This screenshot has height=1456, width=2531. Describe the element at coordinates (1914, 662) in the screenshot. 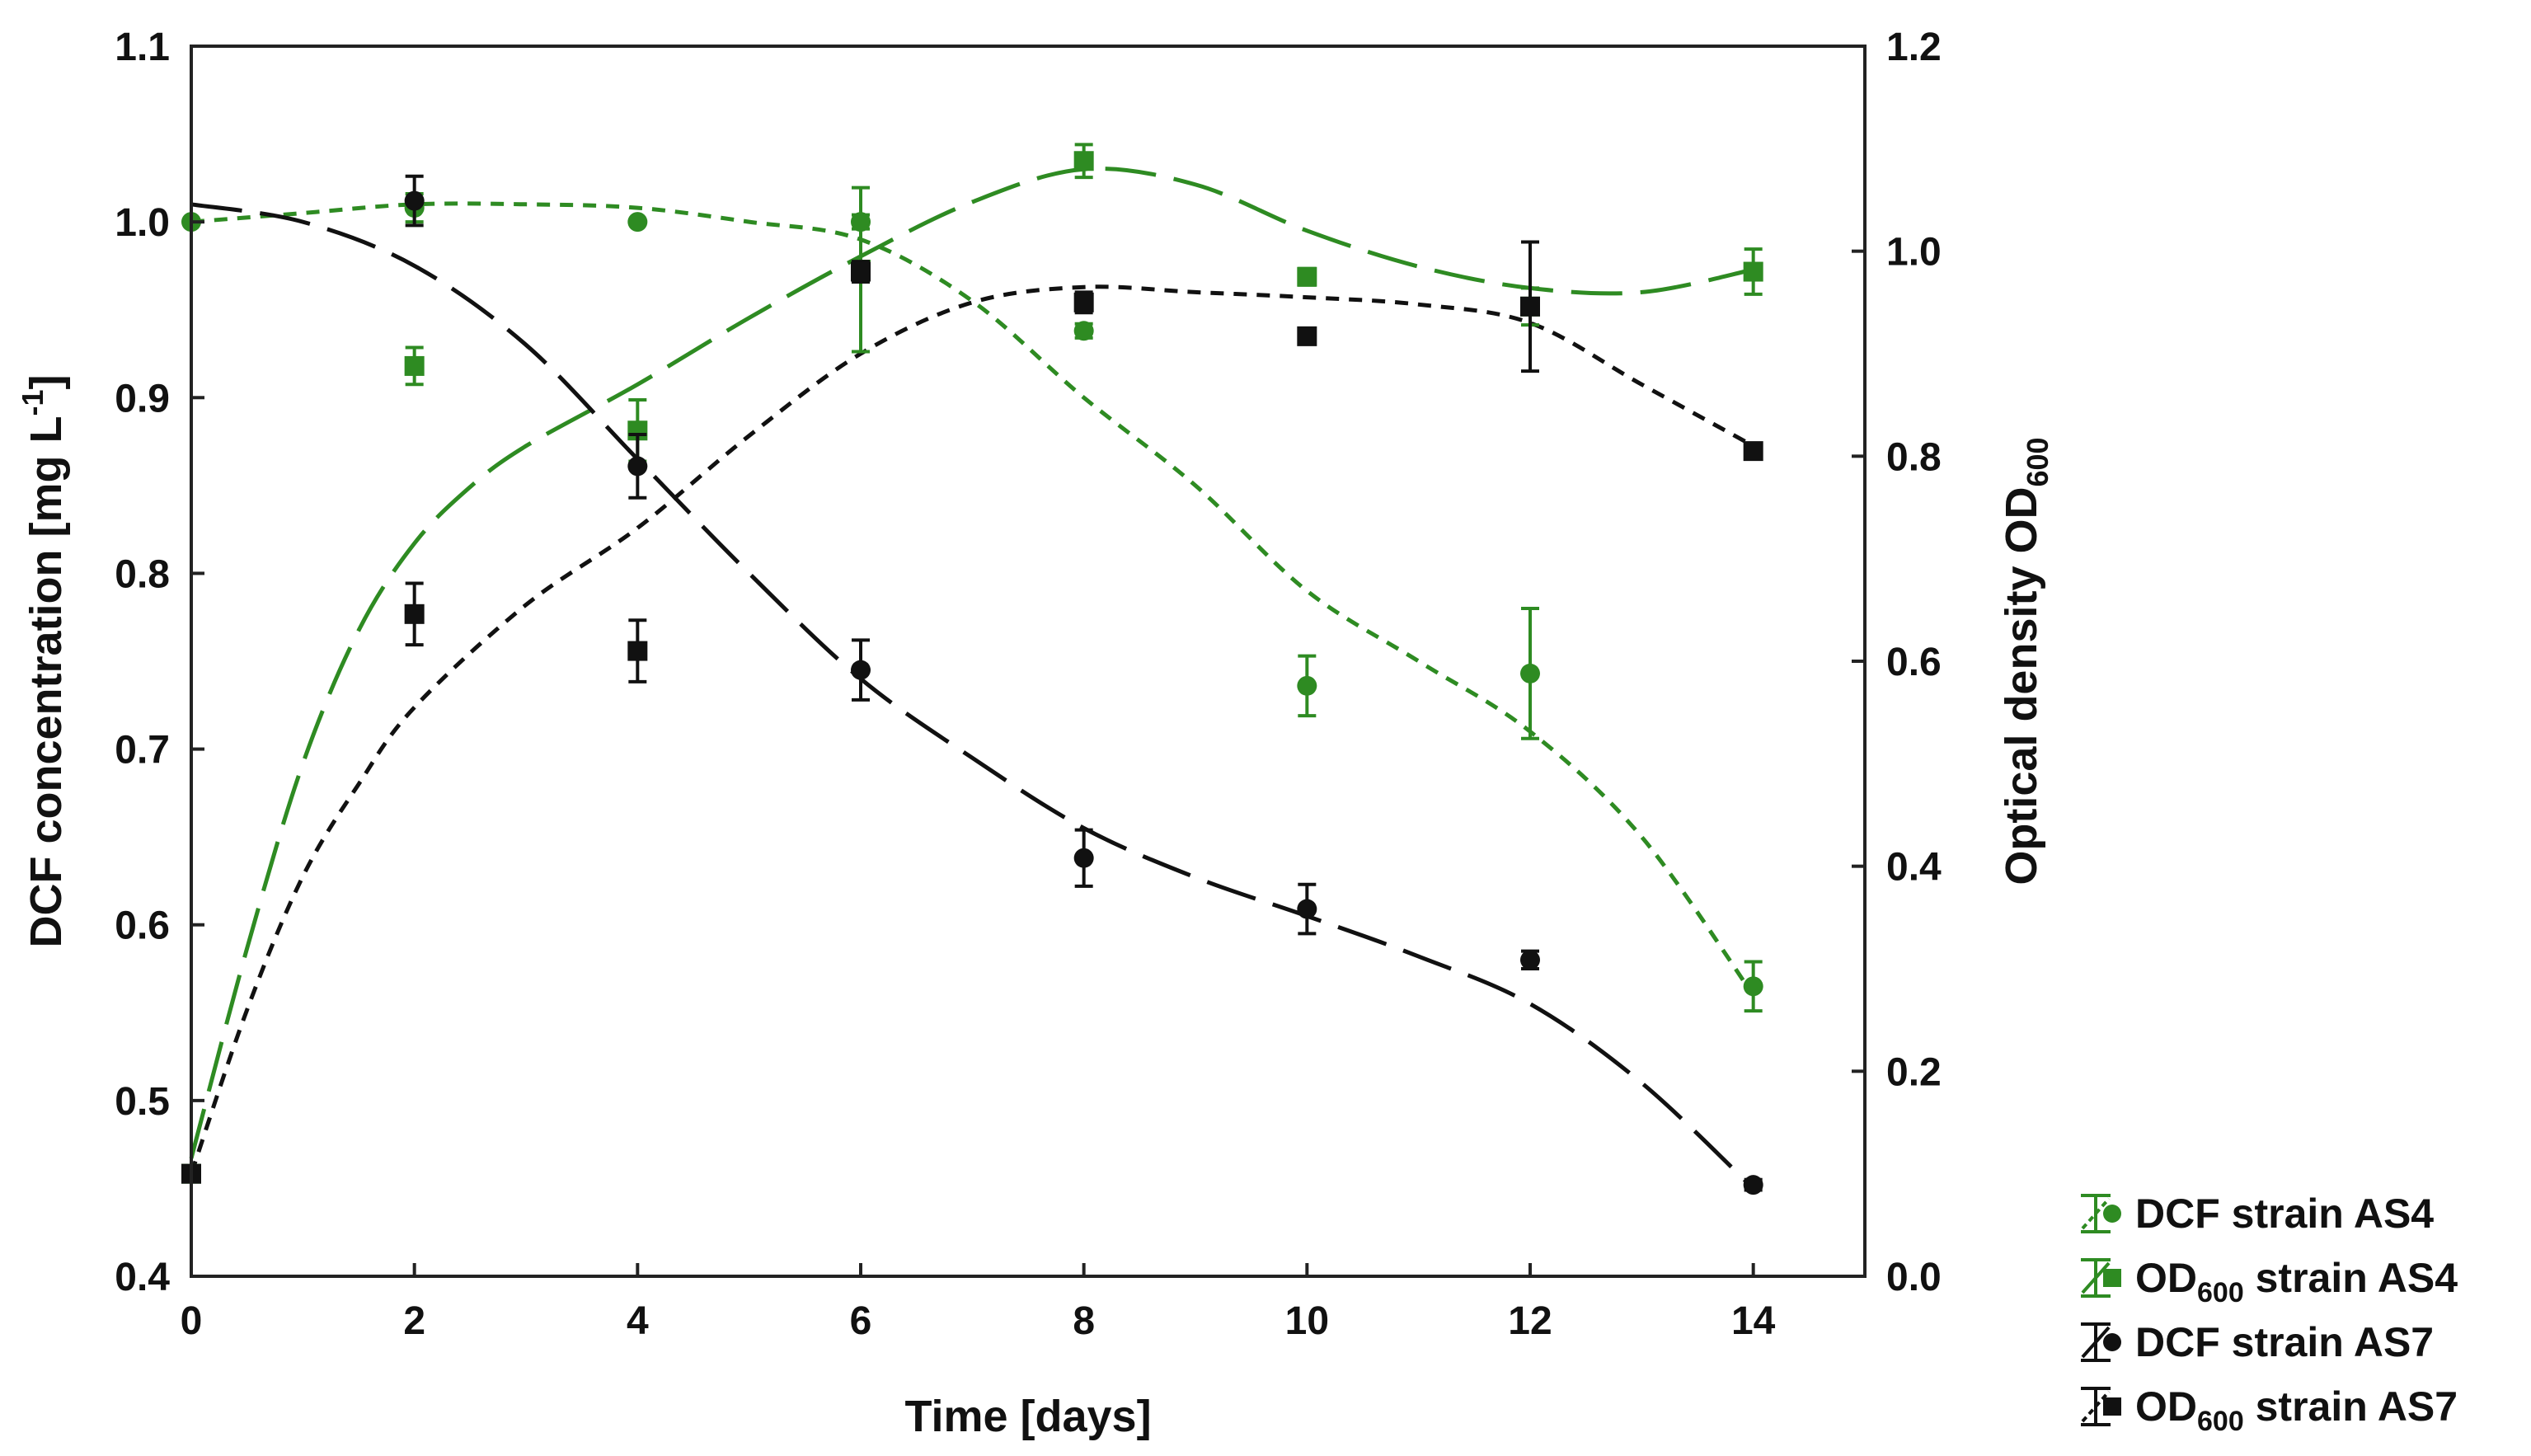

I see `y-right-tick-label: 0.6` at that location.